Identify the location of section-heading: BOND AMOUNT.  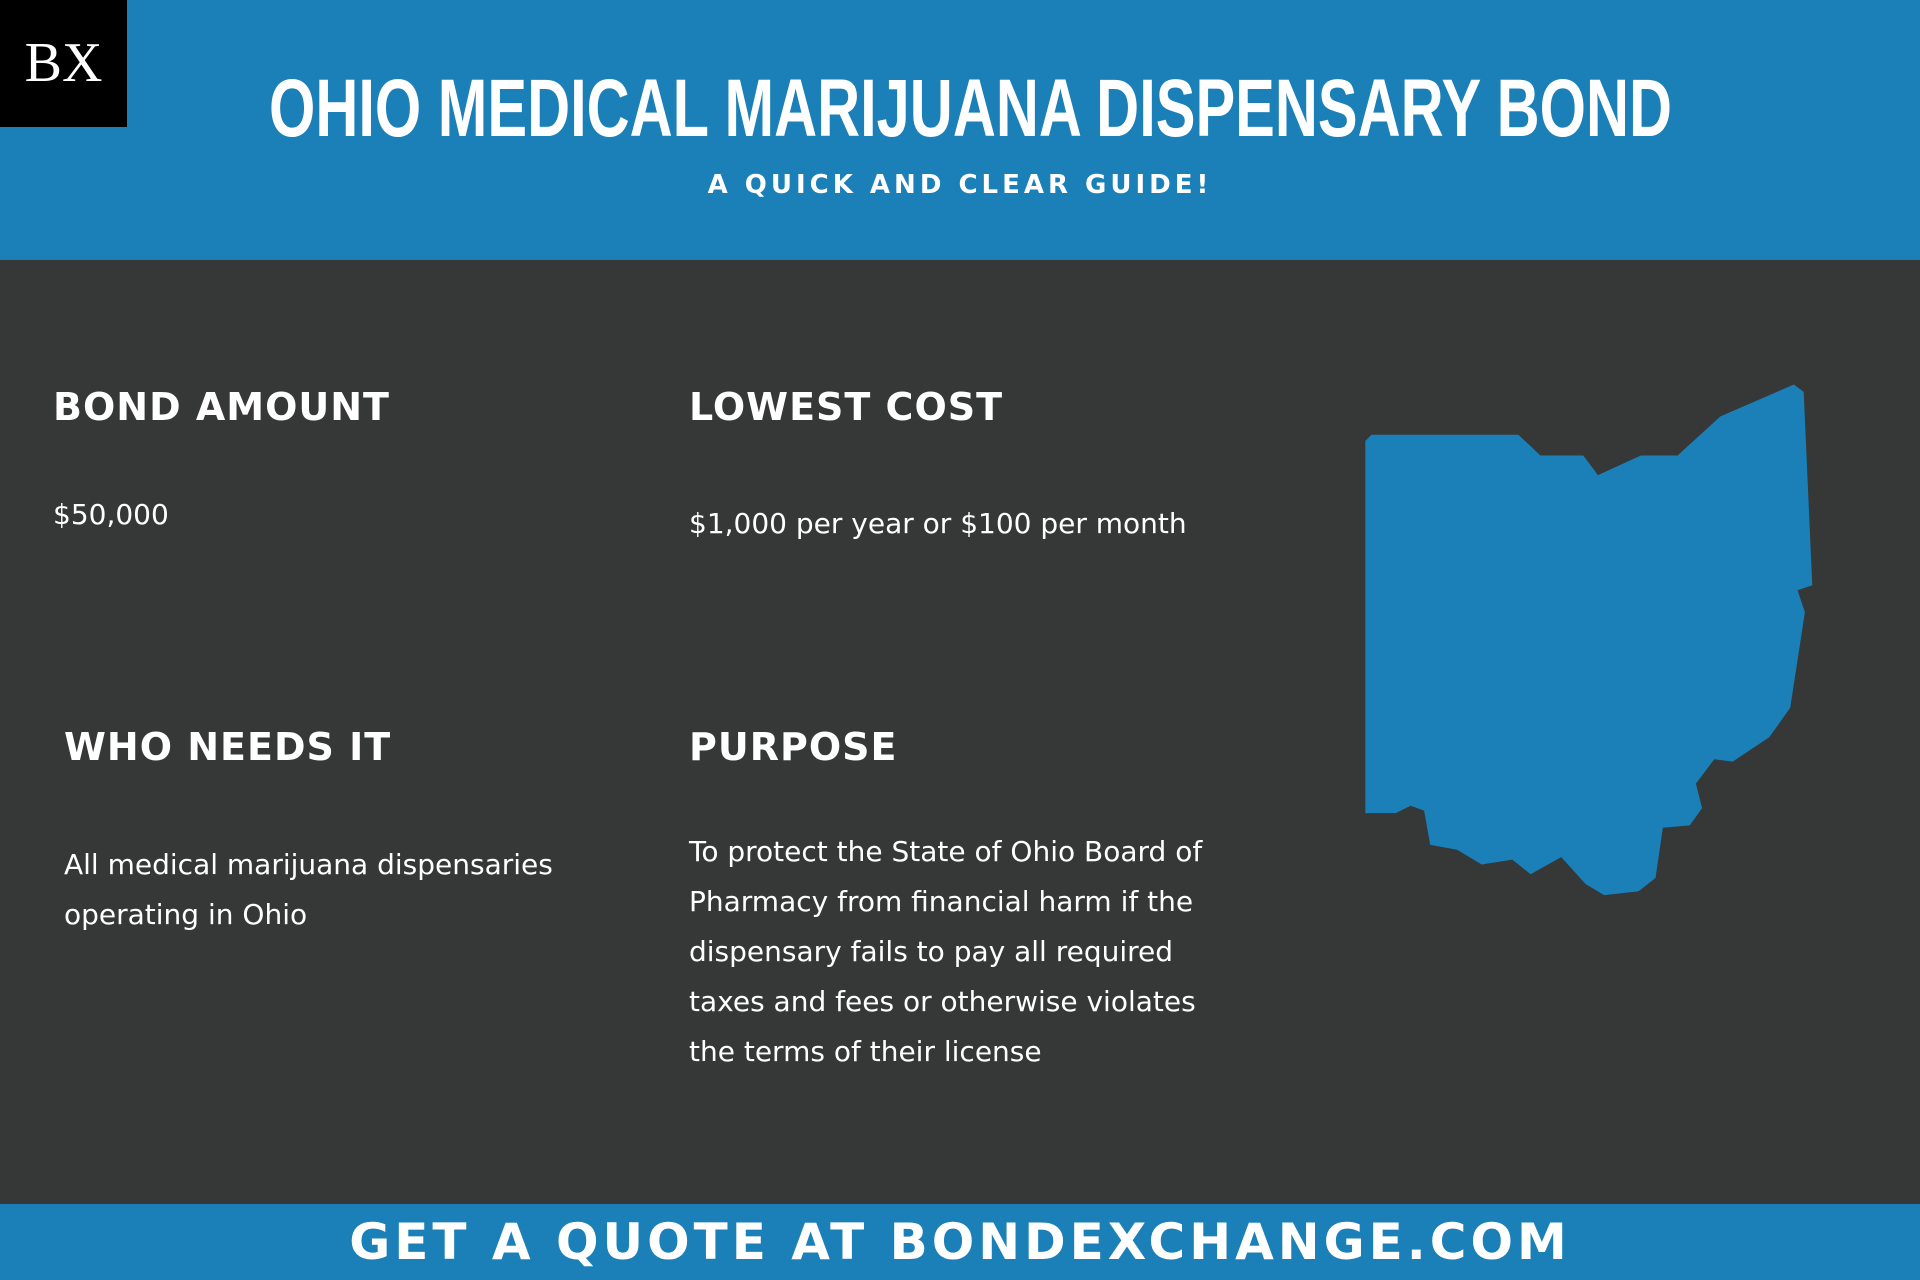
(221, 407).